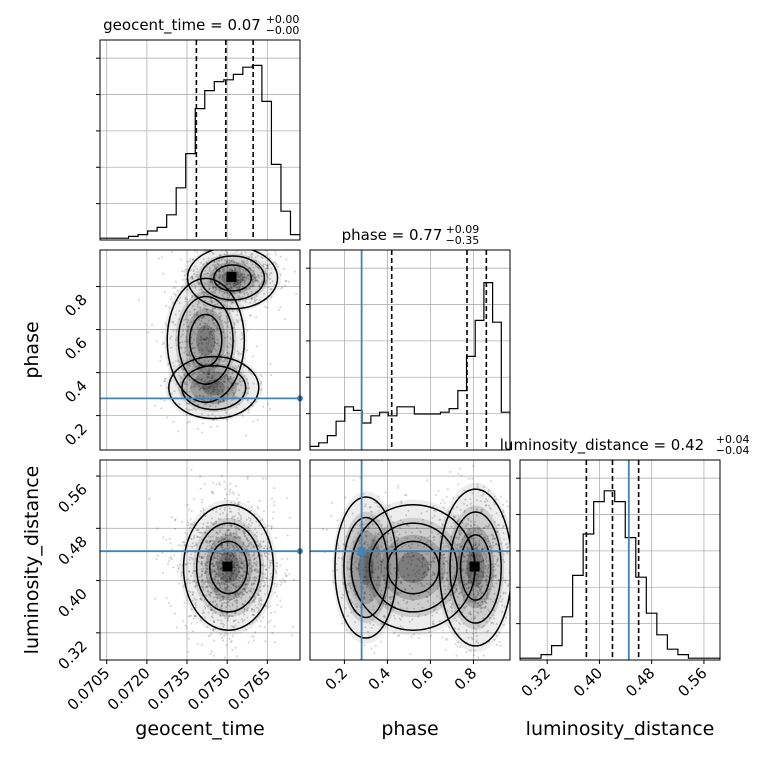 This screenshot has width=760, height=760. Describe the element at coordinates (89, 689) in the screenshot. I see `tick-label-geocent_time: 0.0705` at that location.